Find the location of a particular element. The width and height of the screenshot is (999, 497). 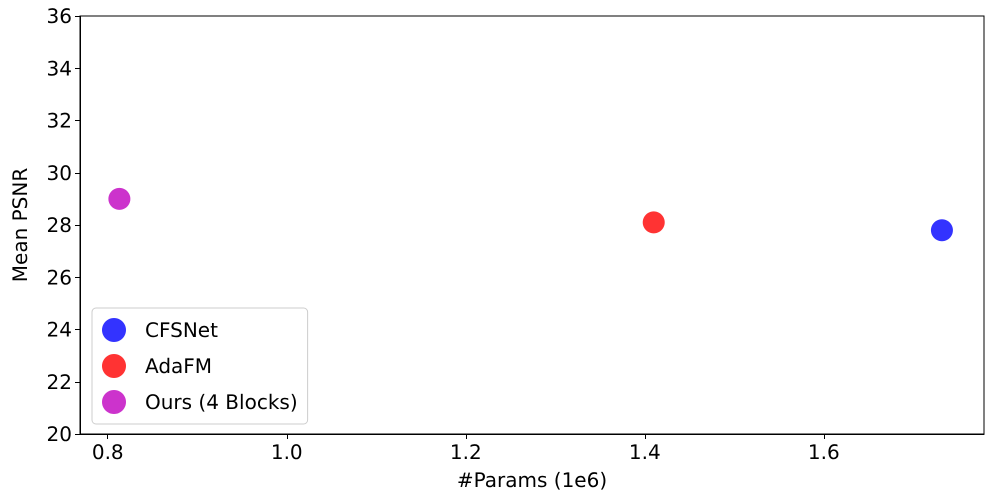

y-tick-label: 34 is located at coordinates (59, 68).